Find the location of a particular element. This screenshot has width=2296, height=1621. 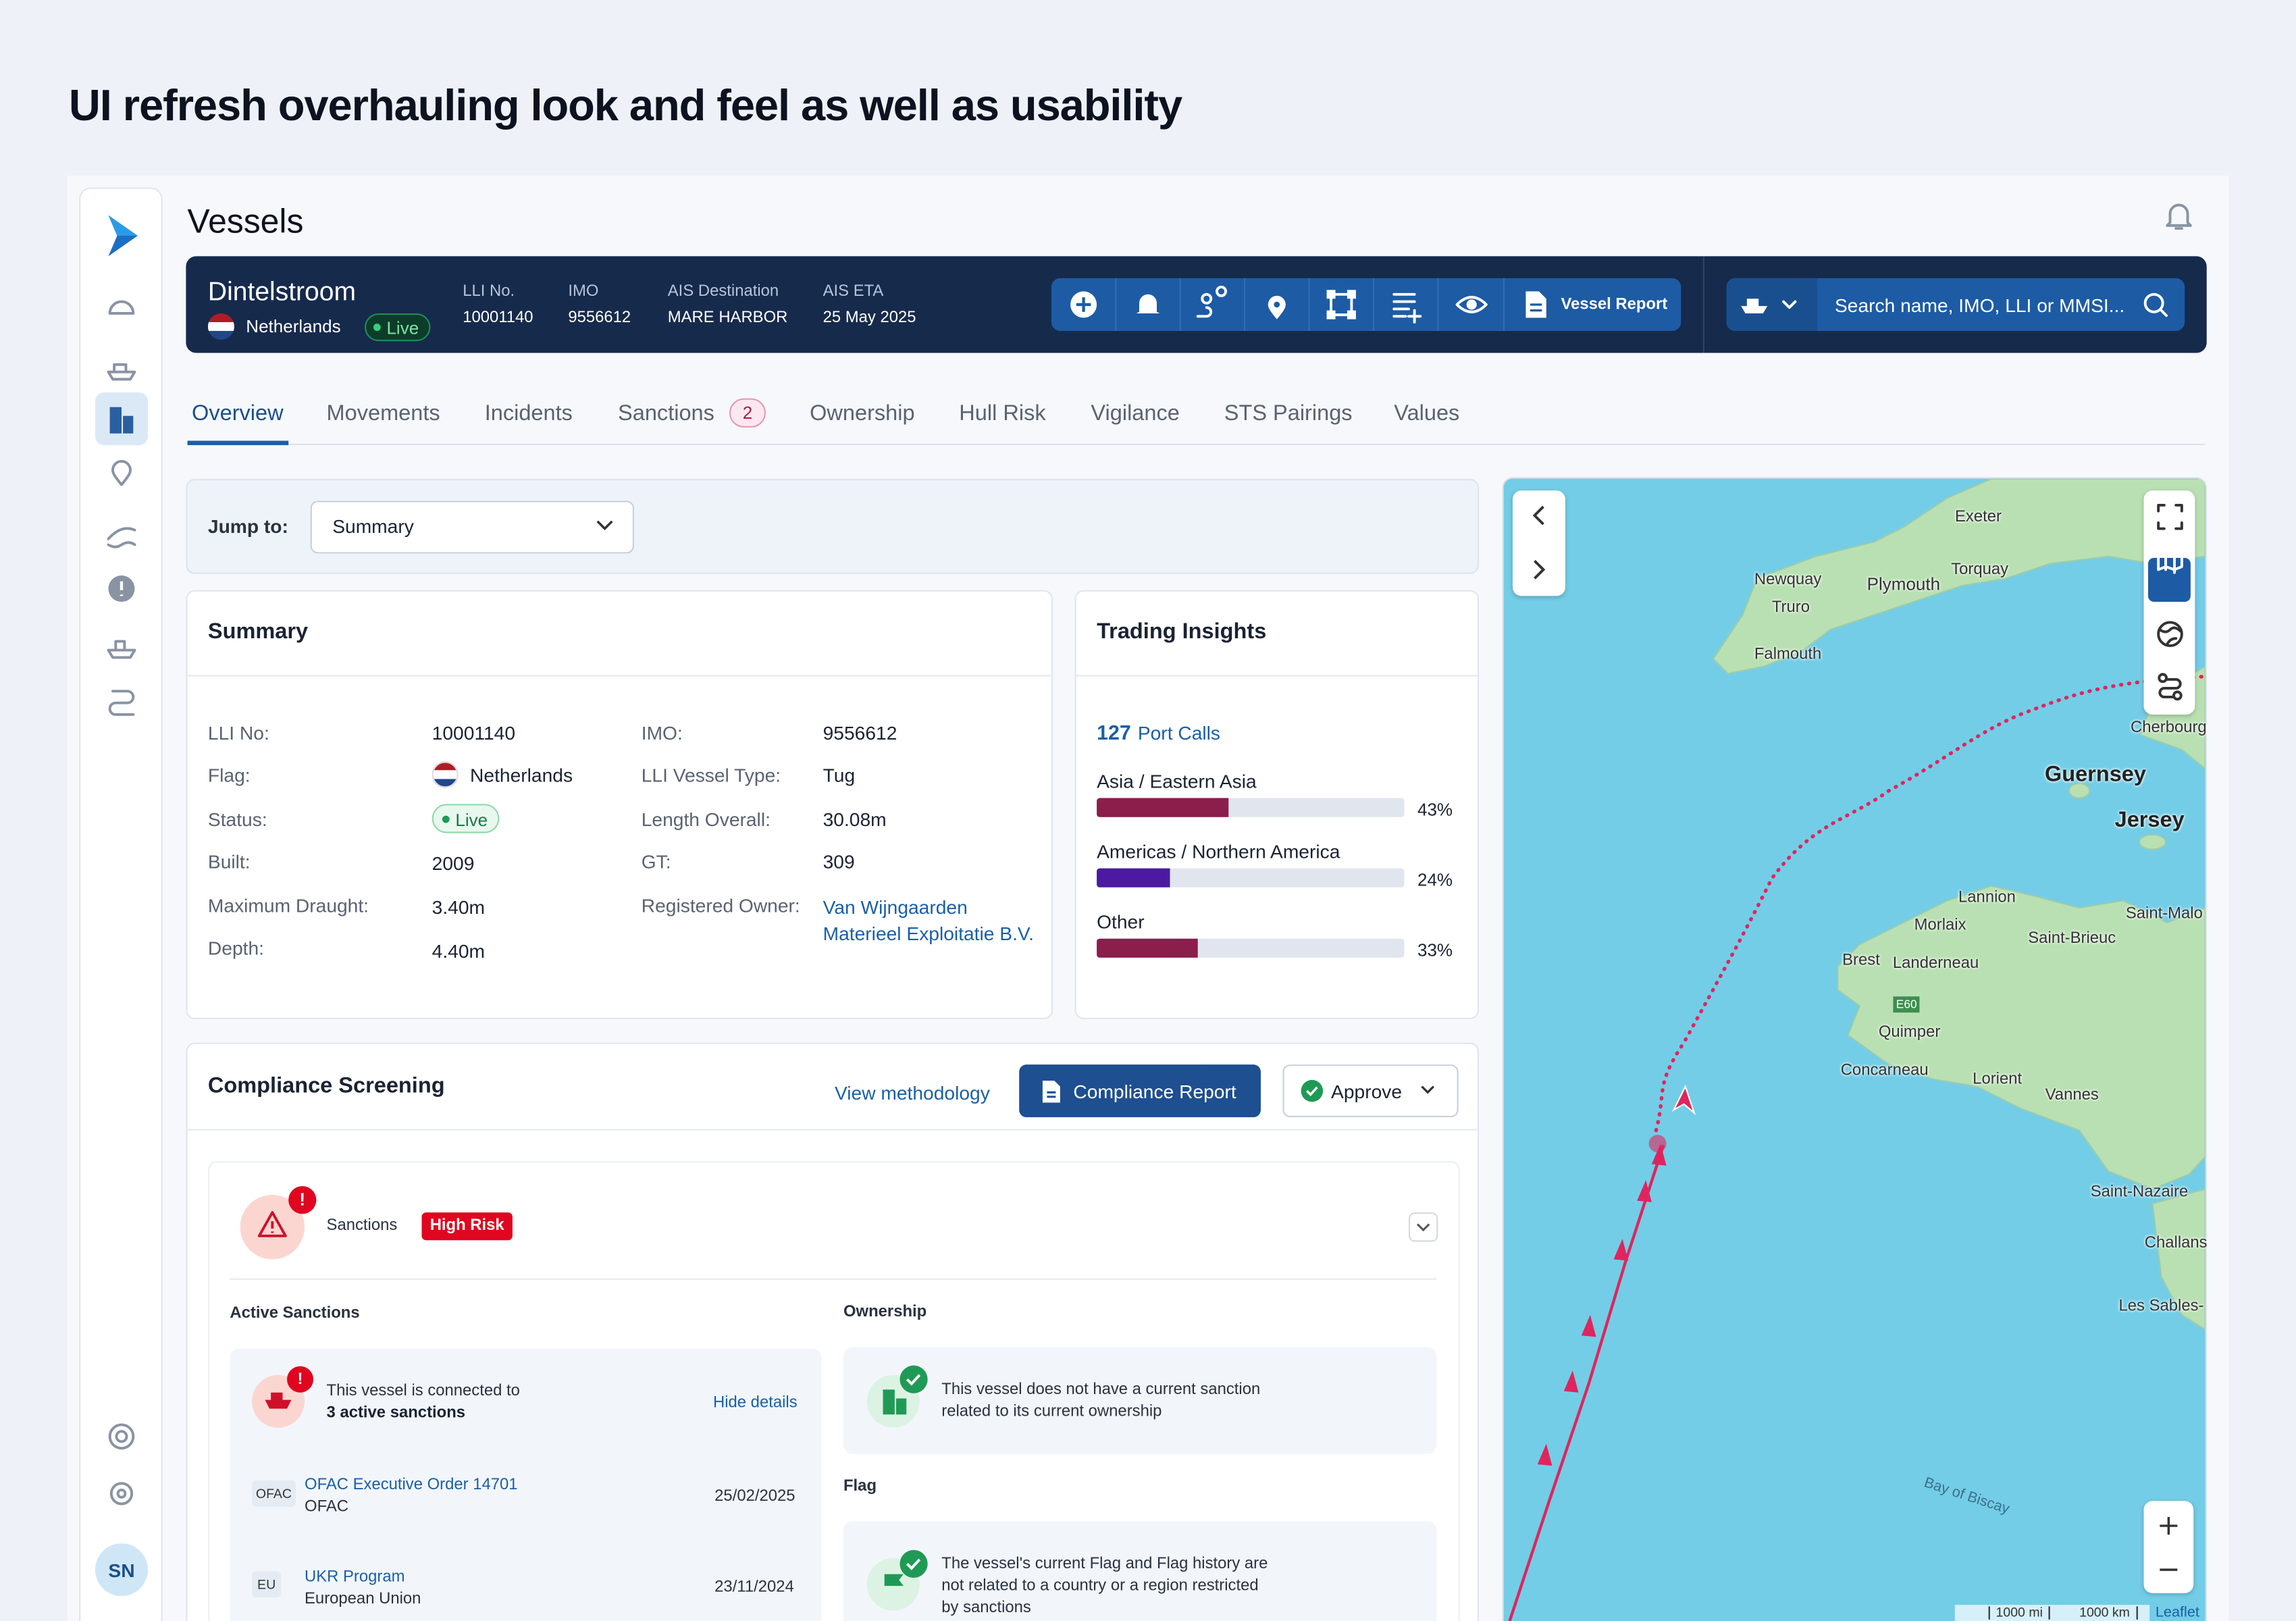

map-nav-arrows is located at coordinates (1539, 543).